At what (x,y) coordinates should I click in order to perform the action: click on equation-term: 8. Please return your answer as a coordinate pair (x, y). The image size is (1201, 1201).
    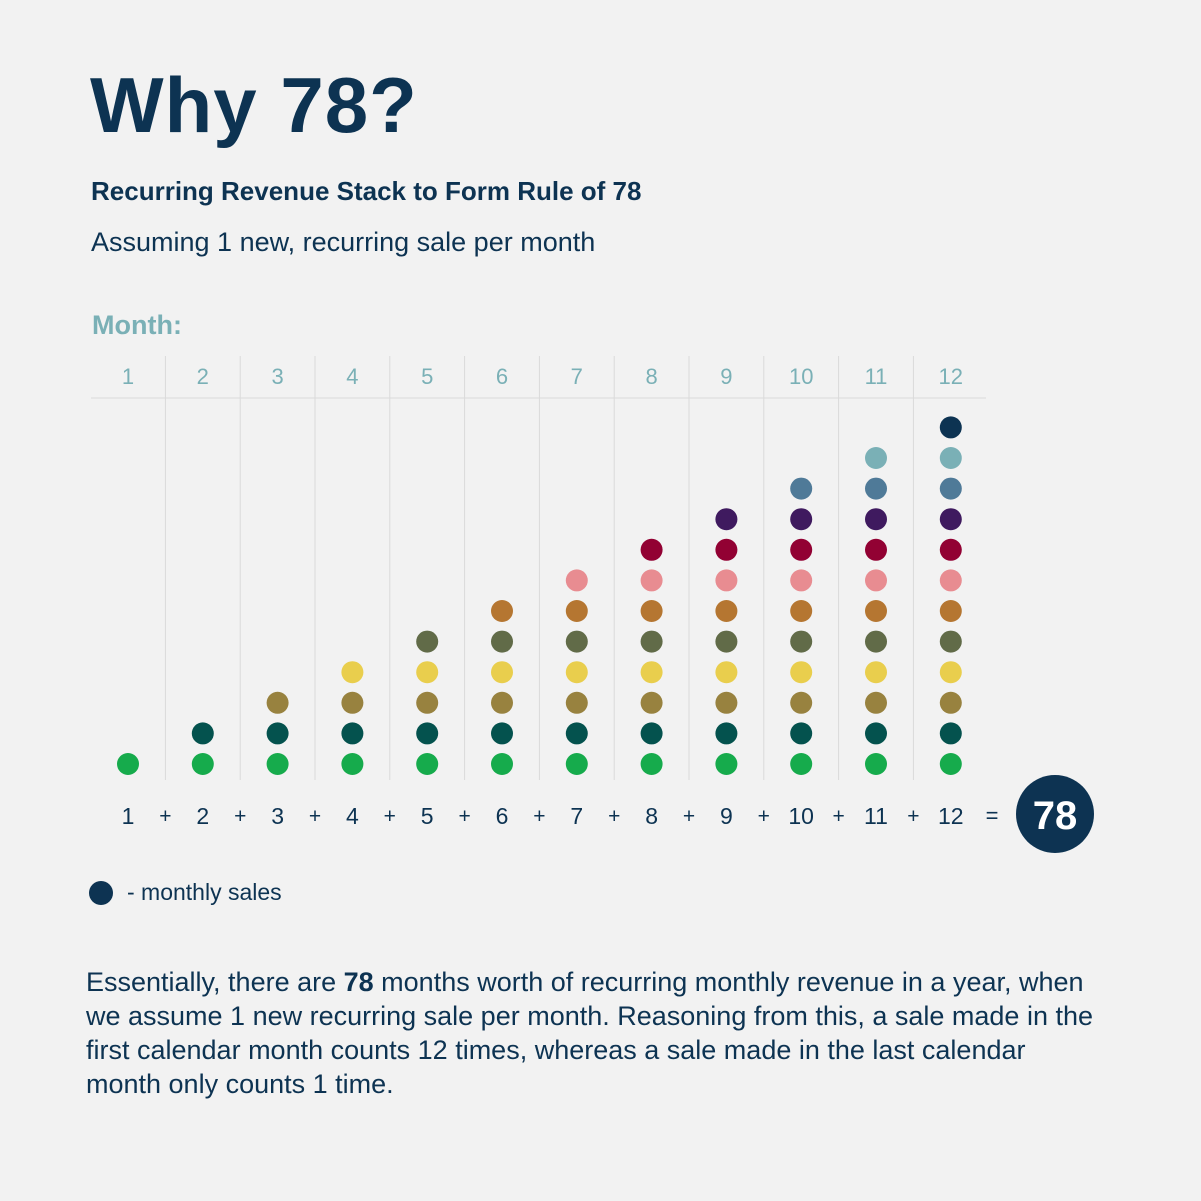
    Looking at the image, I should click on (651, 816).